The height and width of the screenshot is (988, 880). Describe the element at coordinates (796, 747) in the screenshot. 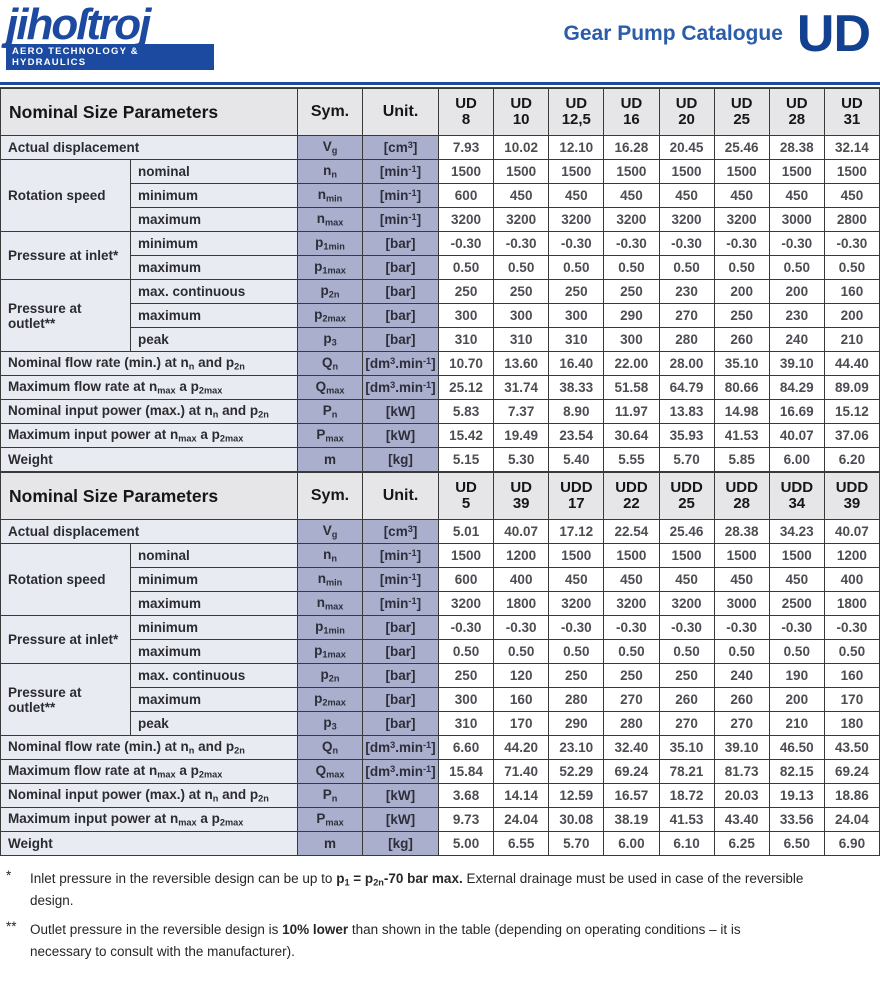

I see `value-cell: 46.50` at that location.